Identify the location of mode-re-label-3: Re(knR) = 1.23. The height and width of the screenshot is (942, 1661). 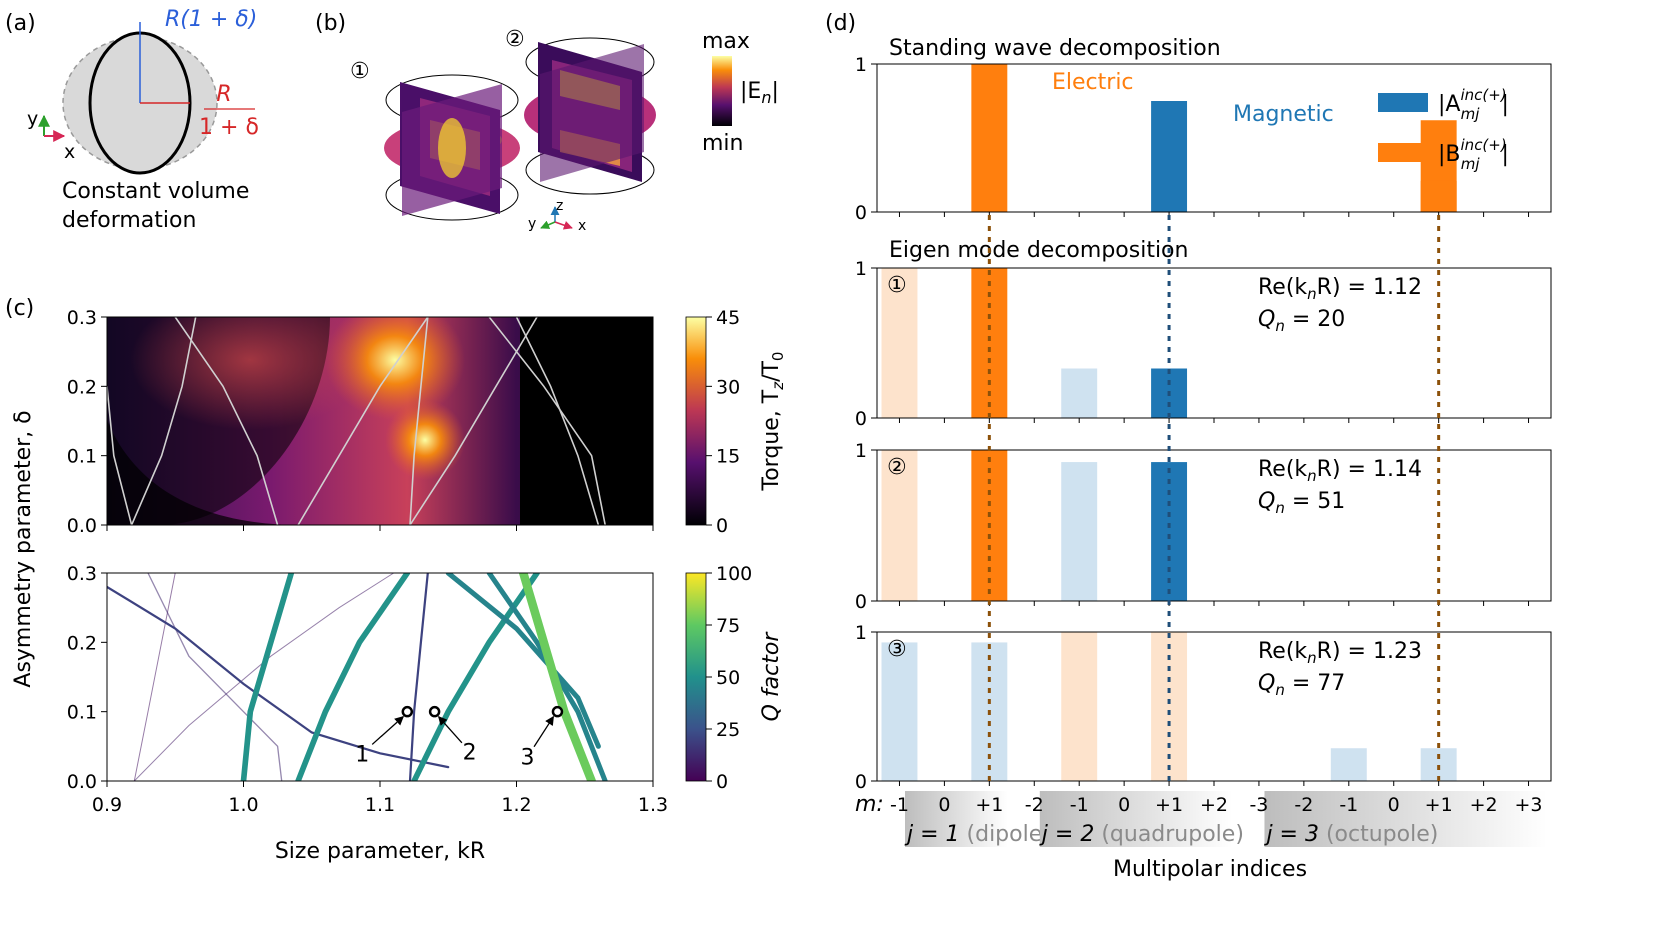
(1340, 653).